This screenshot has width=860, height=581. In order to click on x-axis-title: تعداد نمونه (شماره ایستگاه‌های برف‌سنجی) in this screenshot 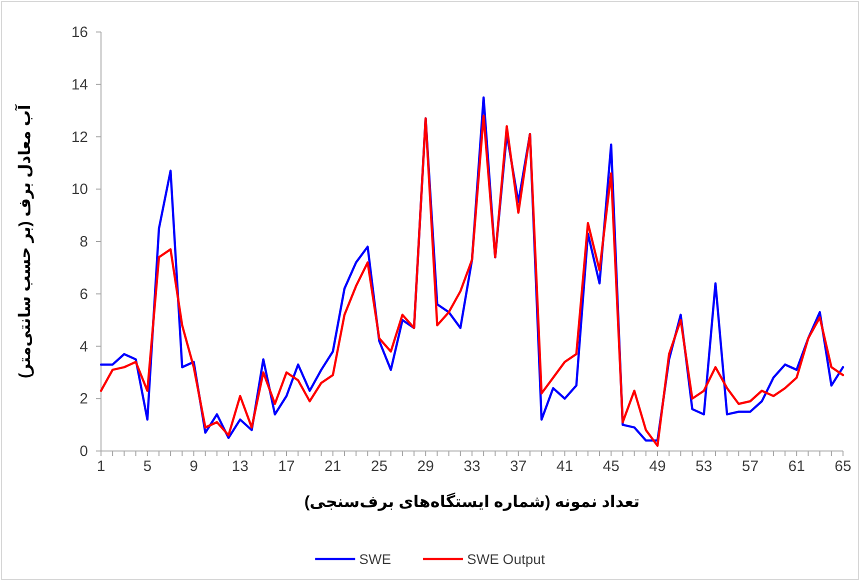, I will do `click(472, 502)`.